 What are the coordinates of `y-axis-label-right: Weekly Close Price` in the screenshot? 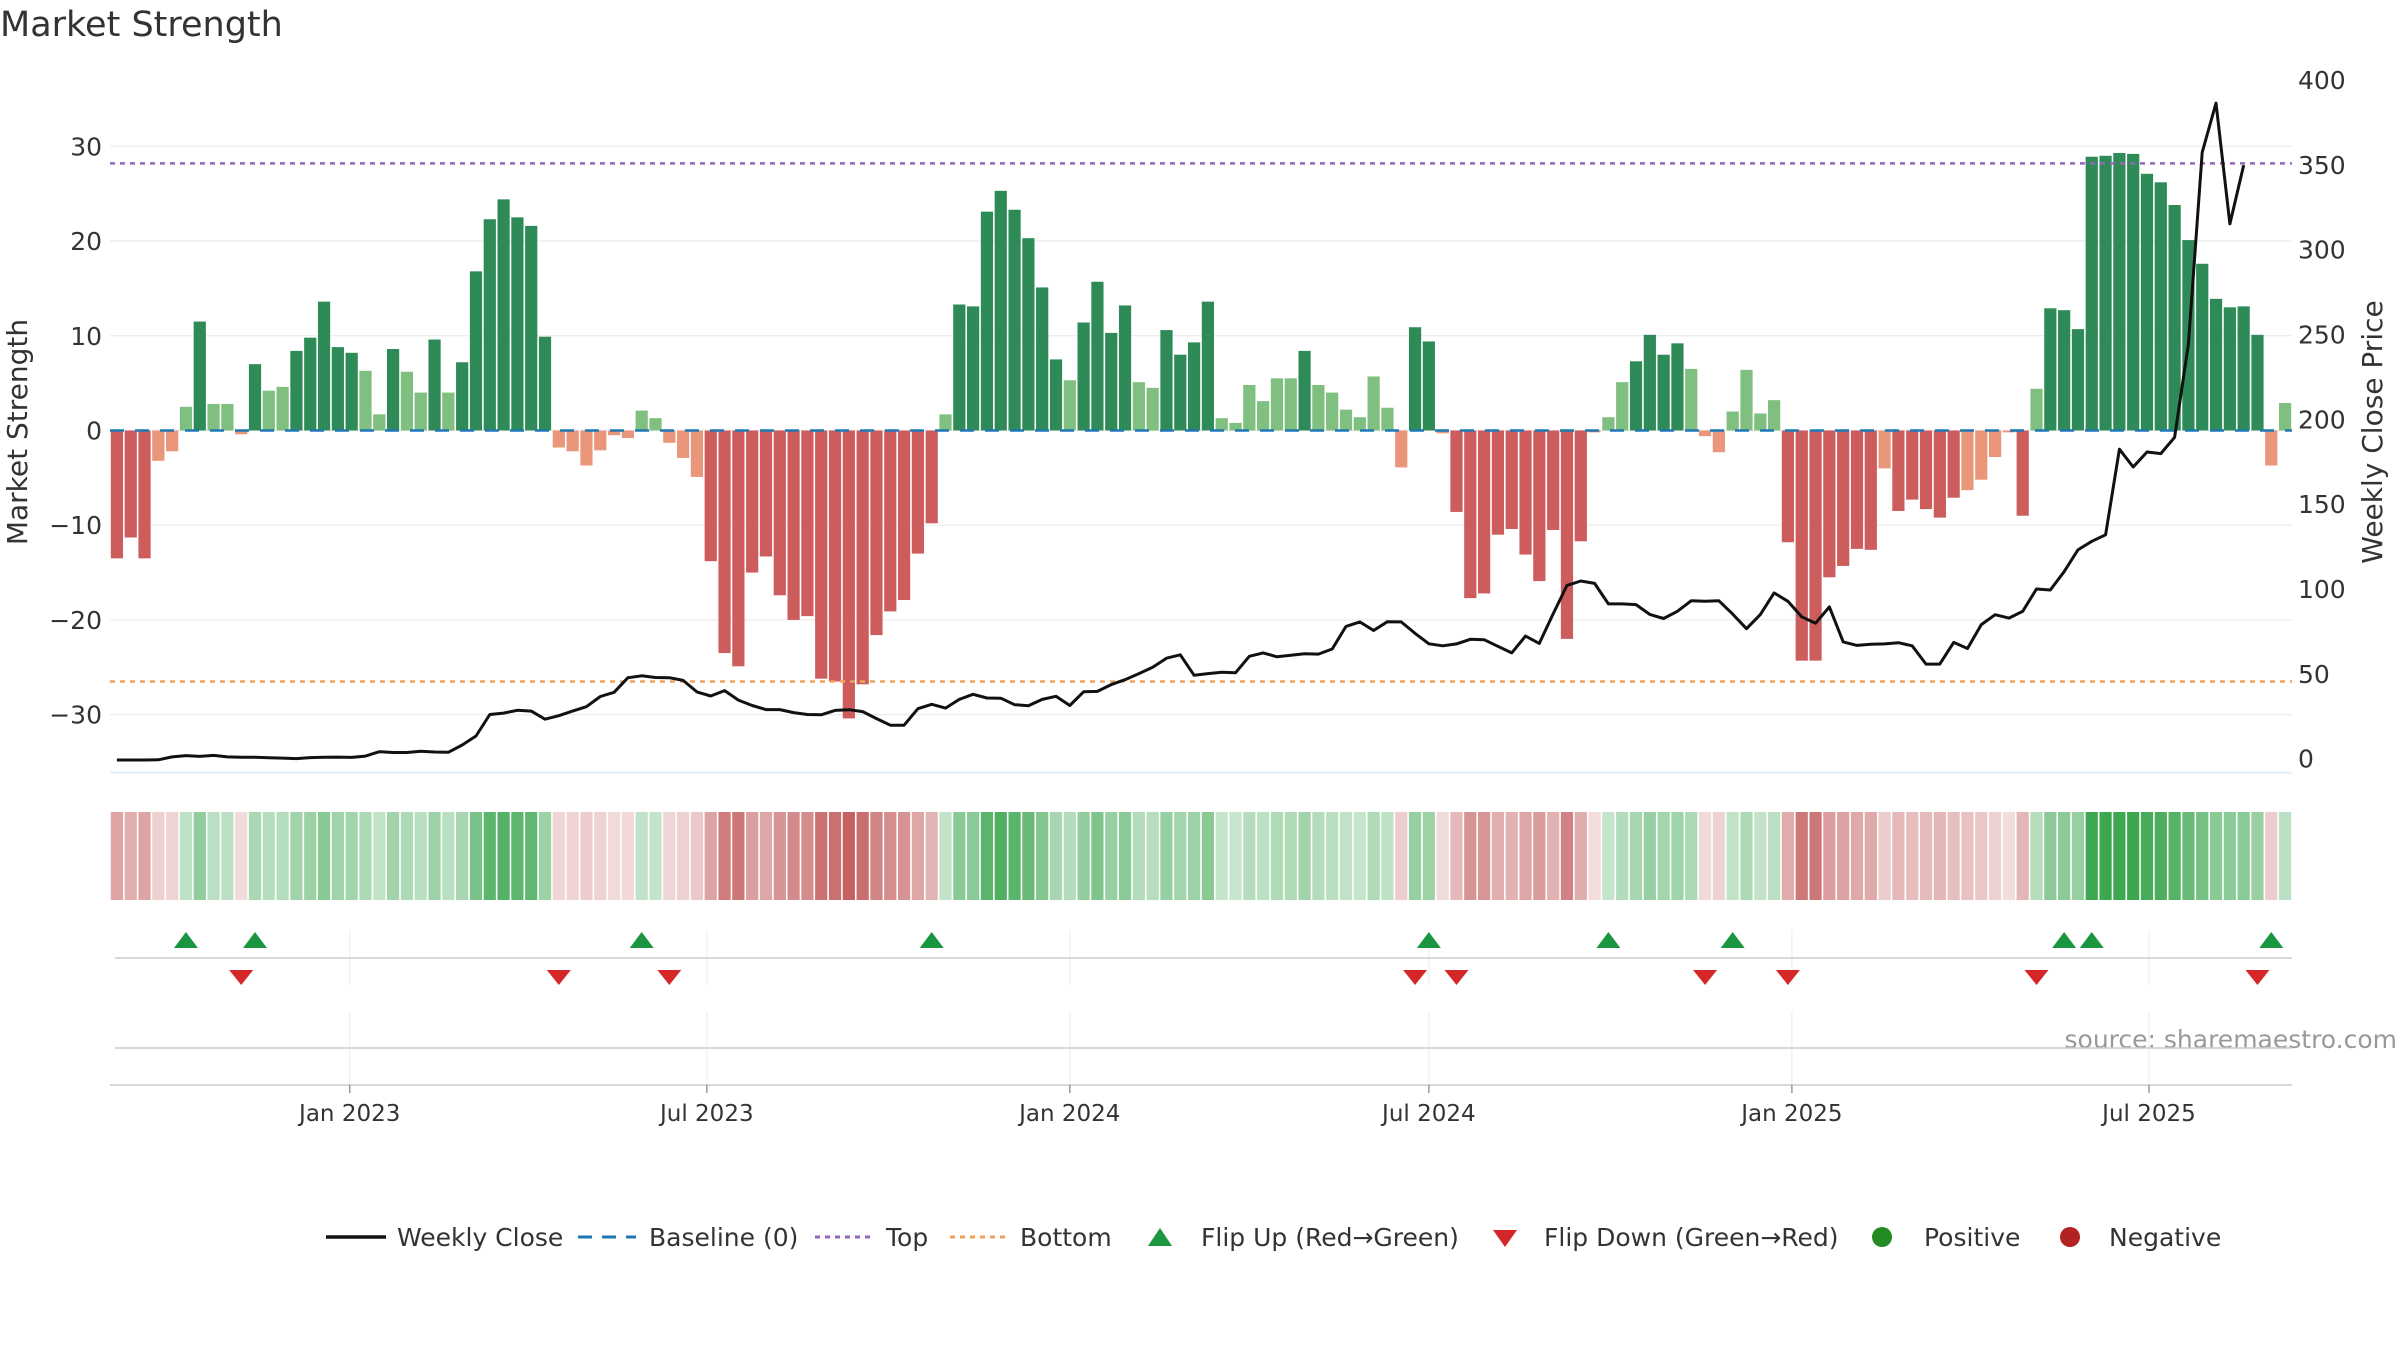 It's located at (2372, 431).